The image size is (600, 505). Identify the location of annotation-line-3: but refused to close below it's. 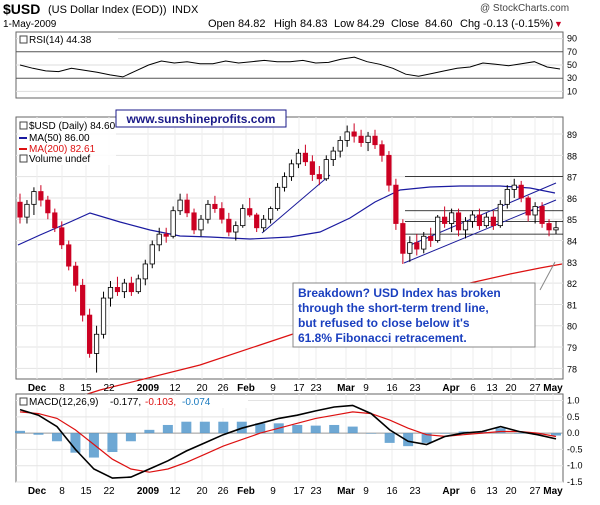
(384, 323).